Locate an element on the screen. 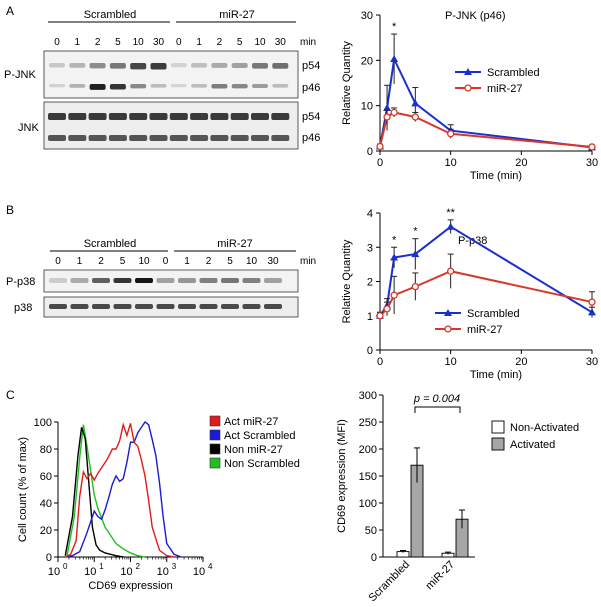  blot-bands-a is located at coordinates (169, 102).